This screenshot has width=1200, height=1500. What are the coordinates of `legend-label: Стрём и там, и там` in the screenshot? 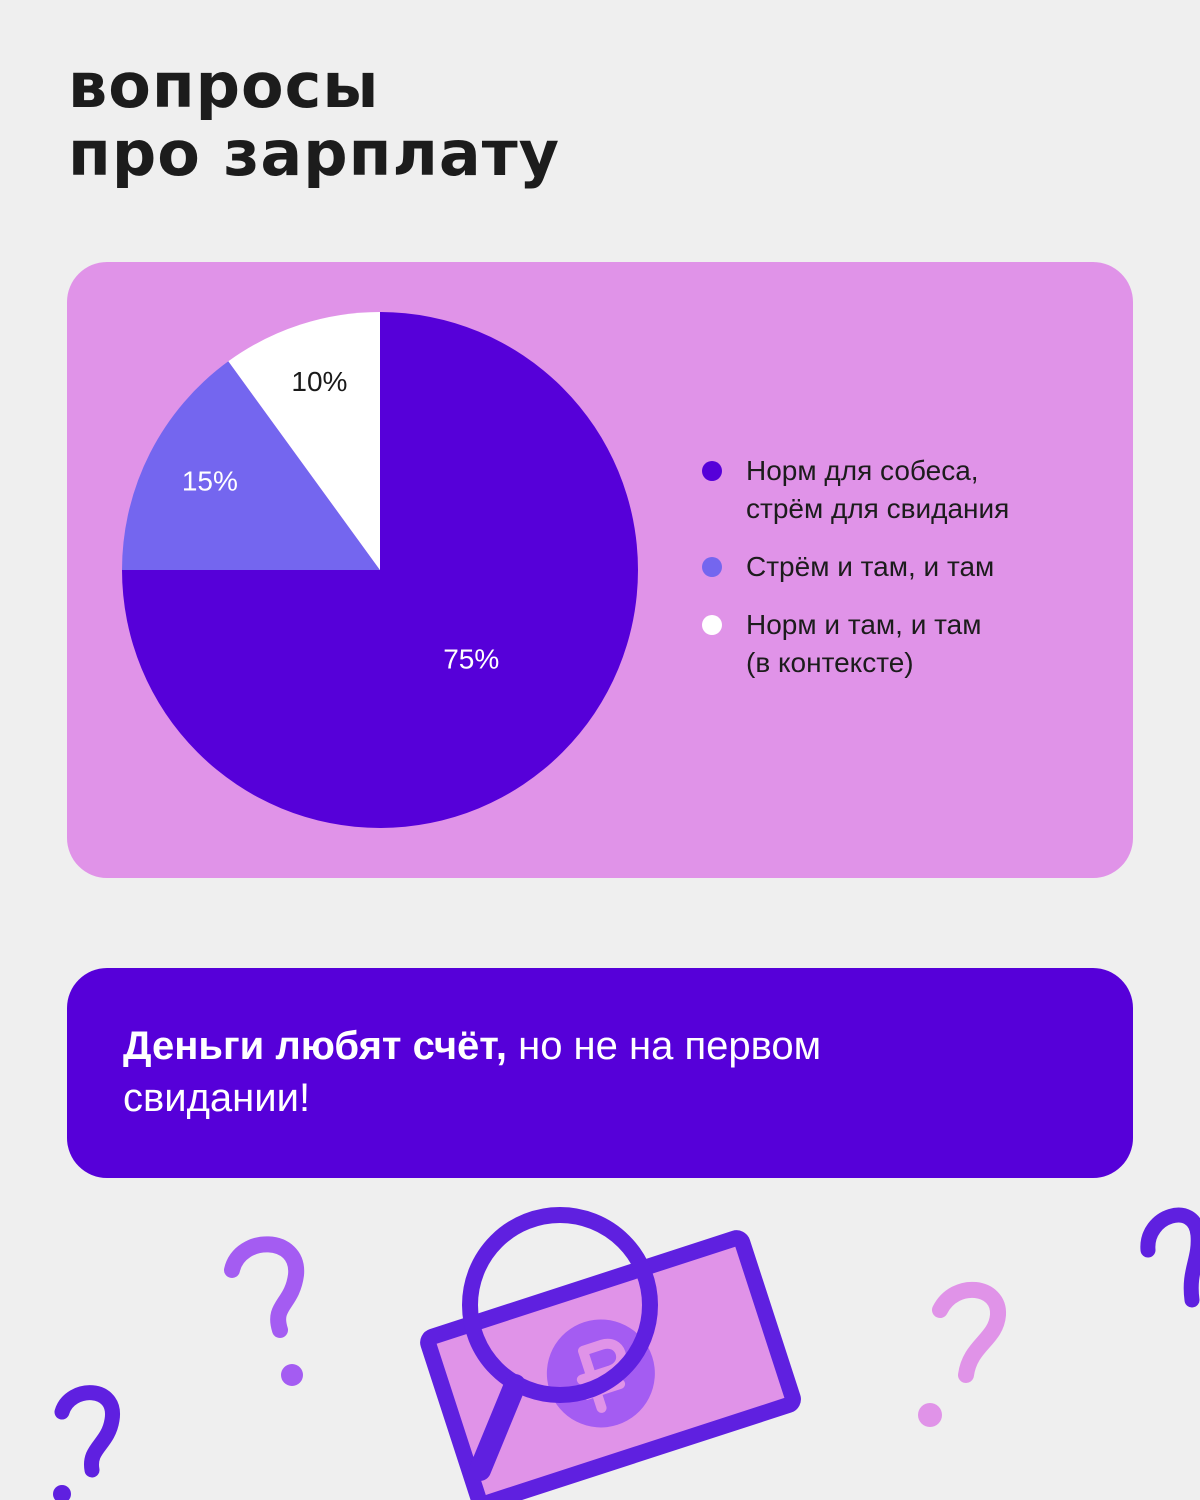 It's located at (870, 566).